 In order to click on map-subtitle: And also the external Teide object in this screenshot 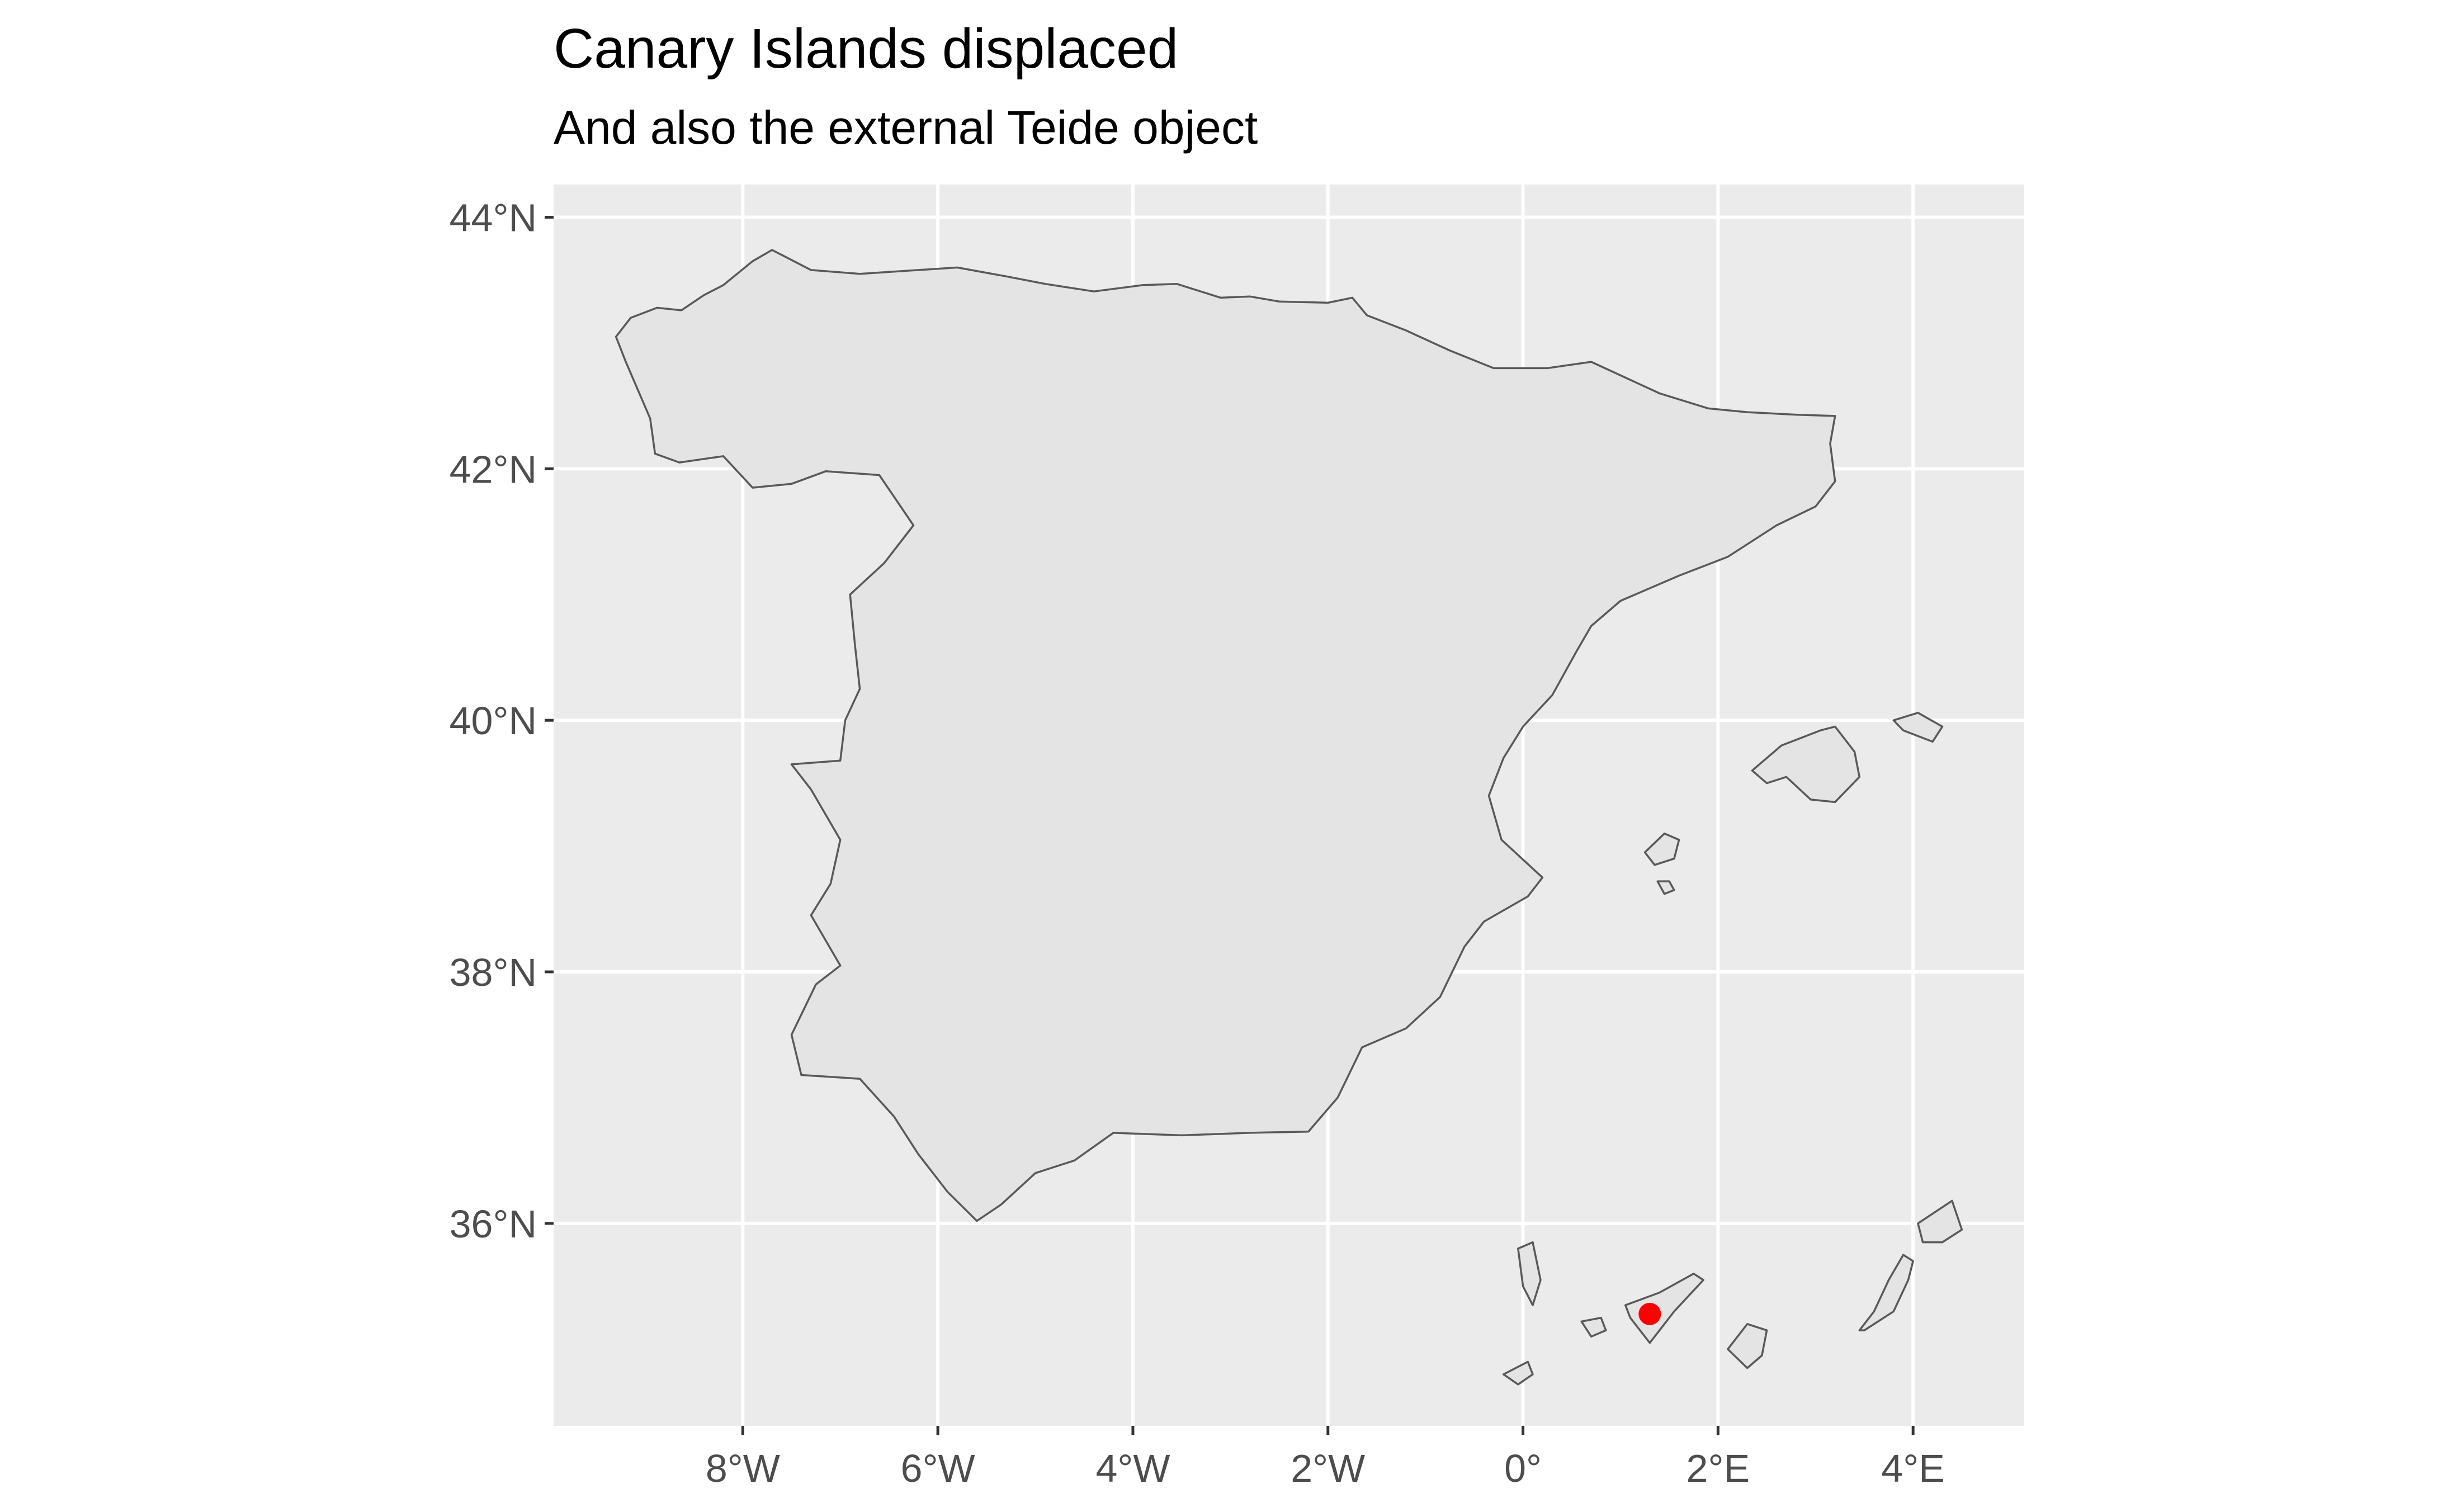, I will do `click(906, 127)`.